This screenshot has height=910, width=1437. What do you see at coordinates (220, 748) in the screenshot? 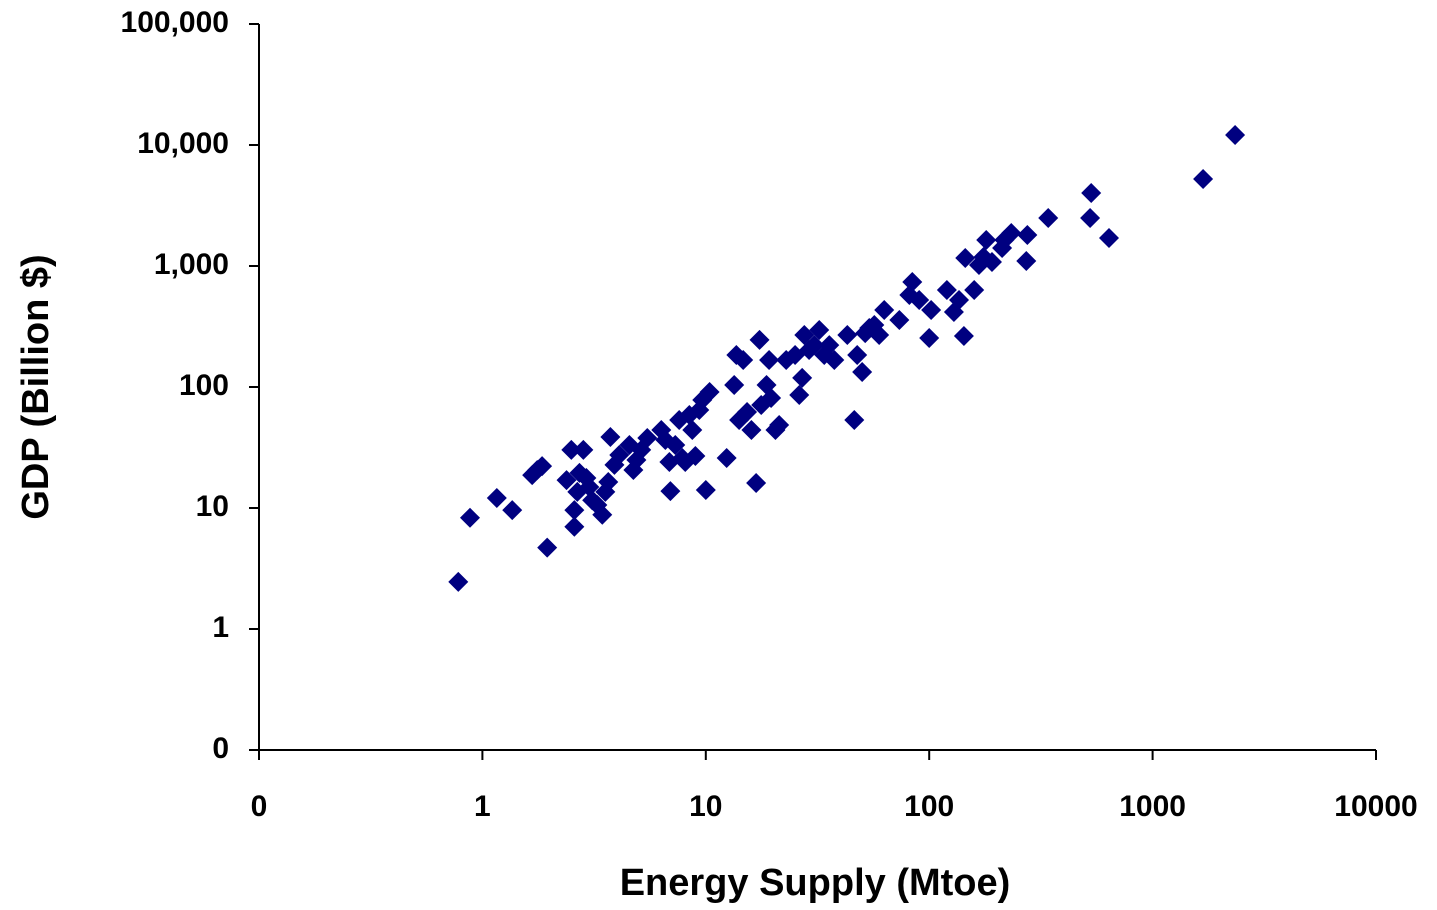
I see `y-tick-label: 0` at bounding box center [220, 748].